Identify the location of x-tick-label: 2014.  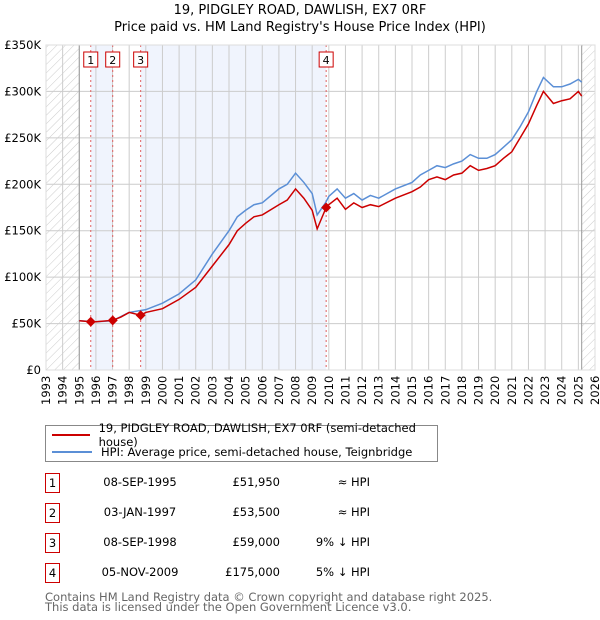
(395, 390).